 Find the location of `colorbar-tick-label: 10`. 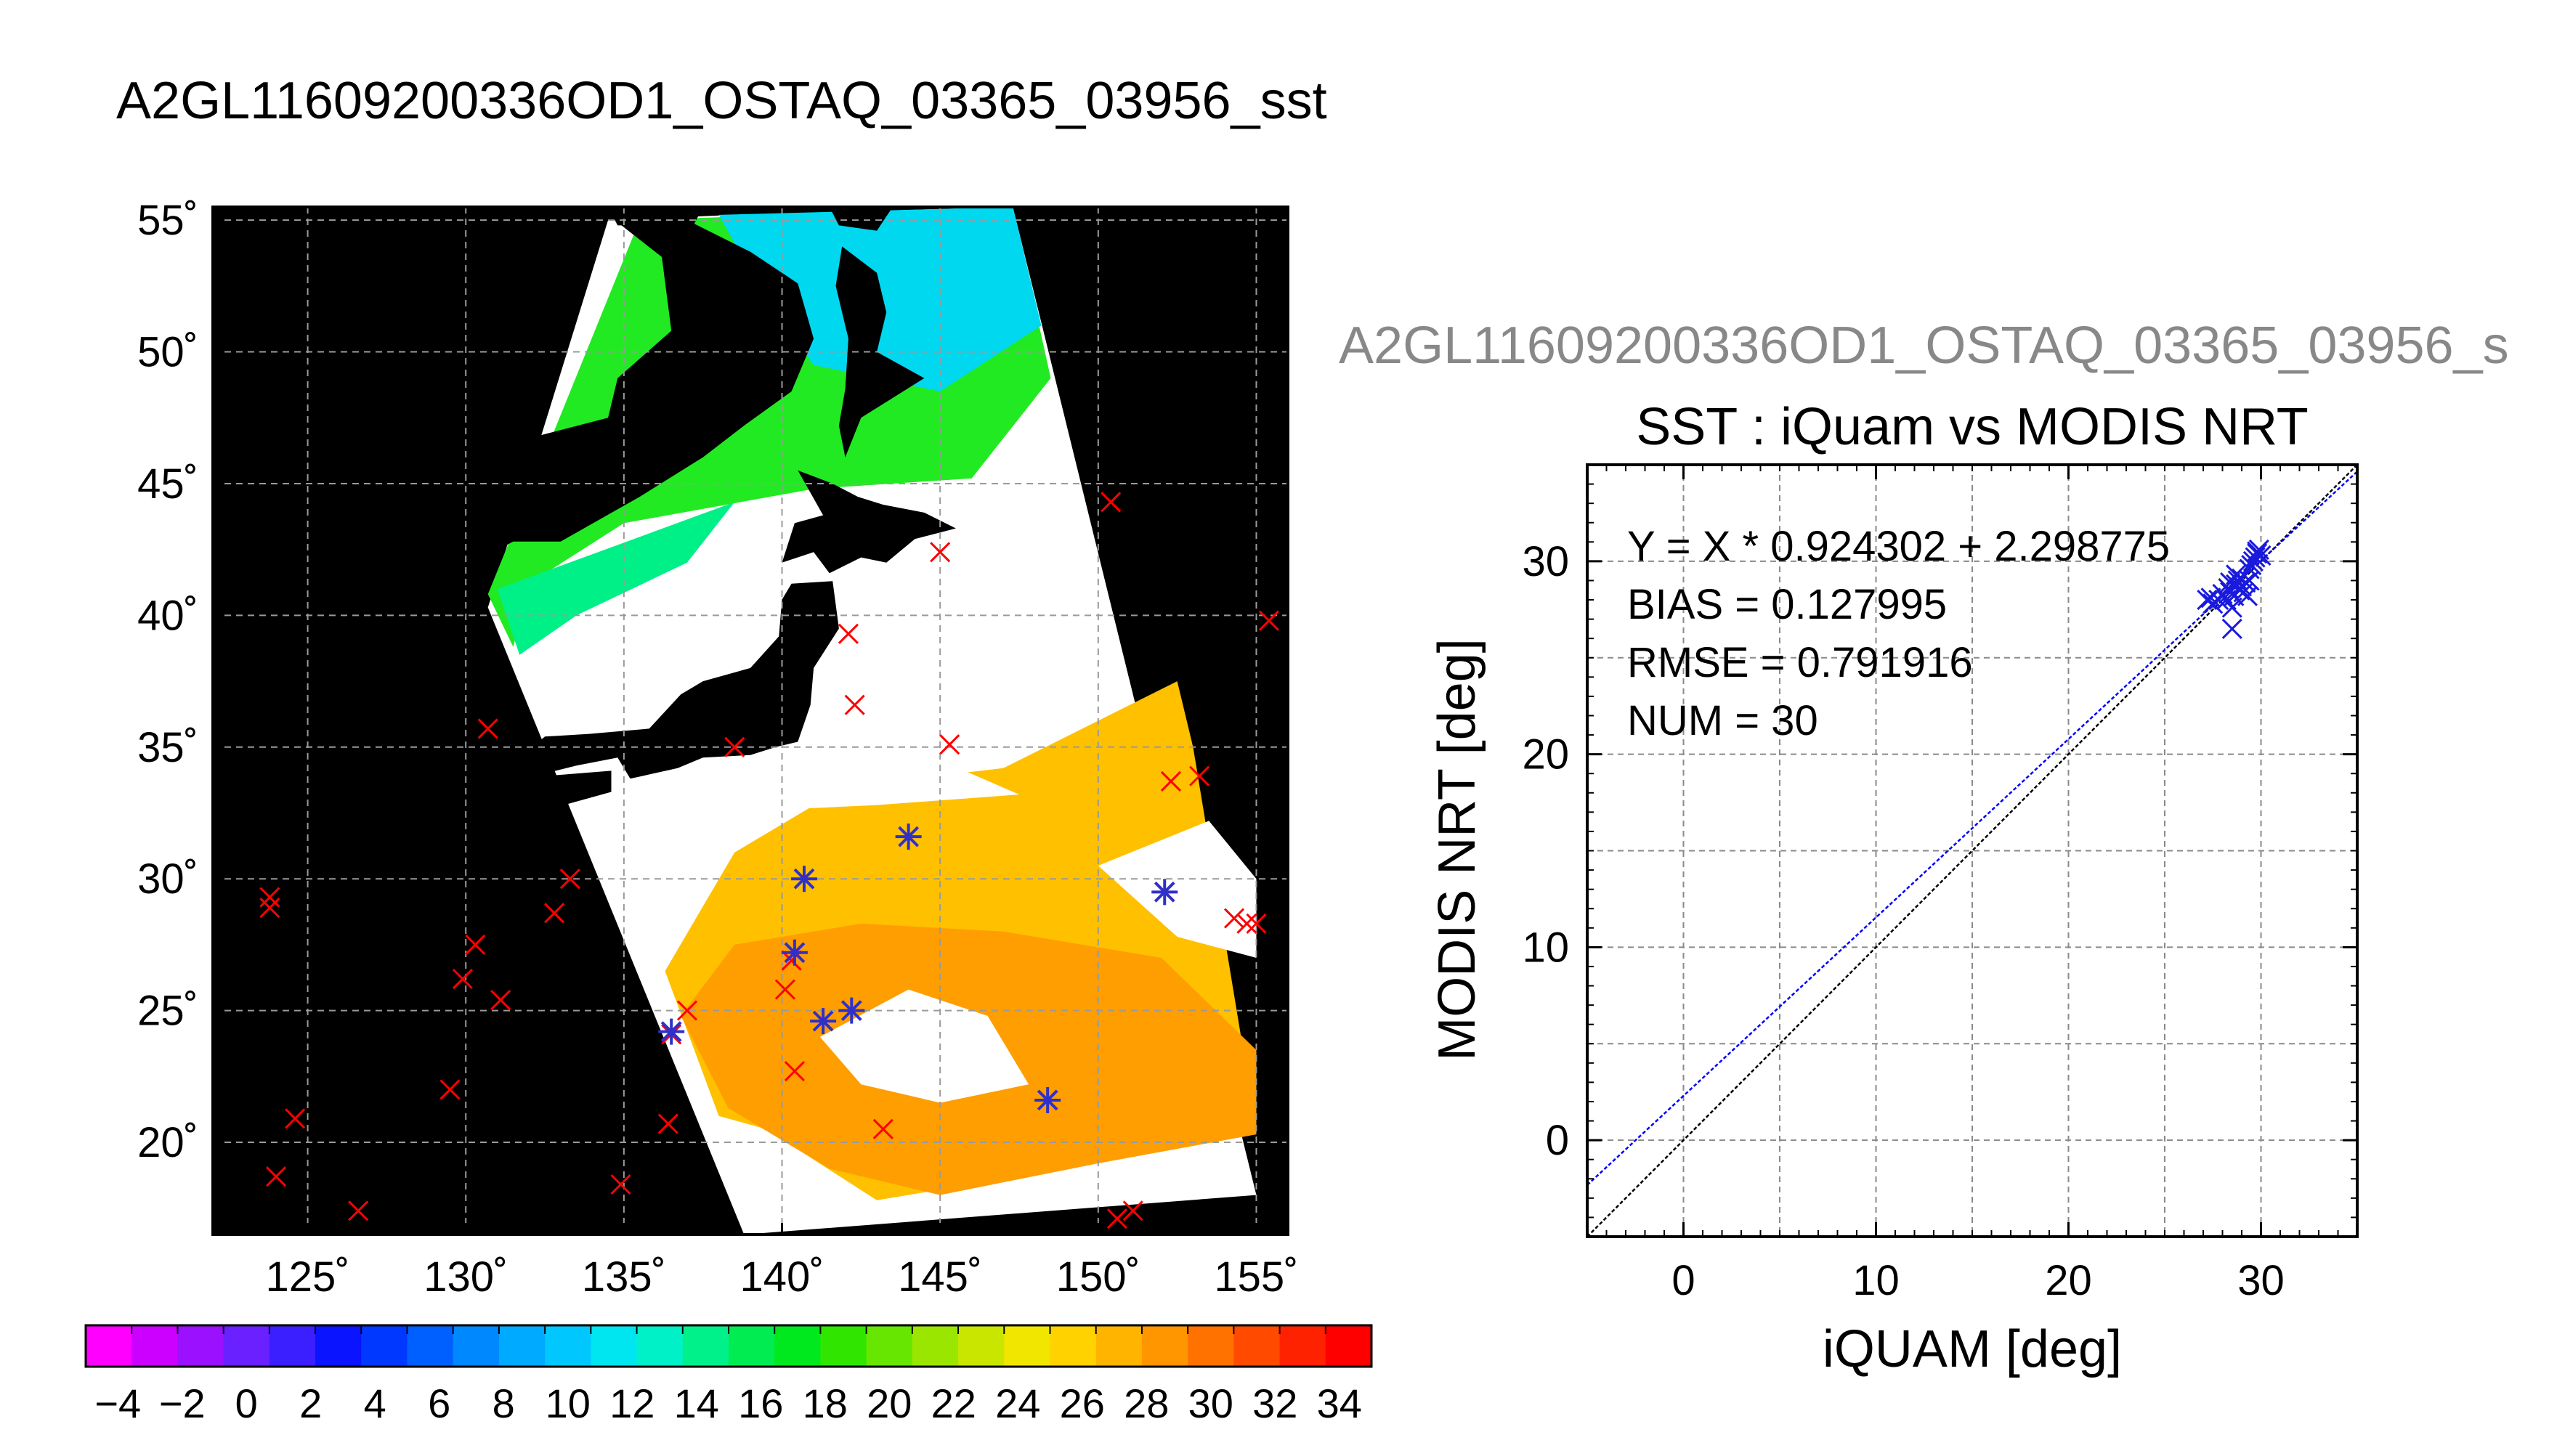

colorbar-tick-label: 10 is located at coordinates (569, 1403).